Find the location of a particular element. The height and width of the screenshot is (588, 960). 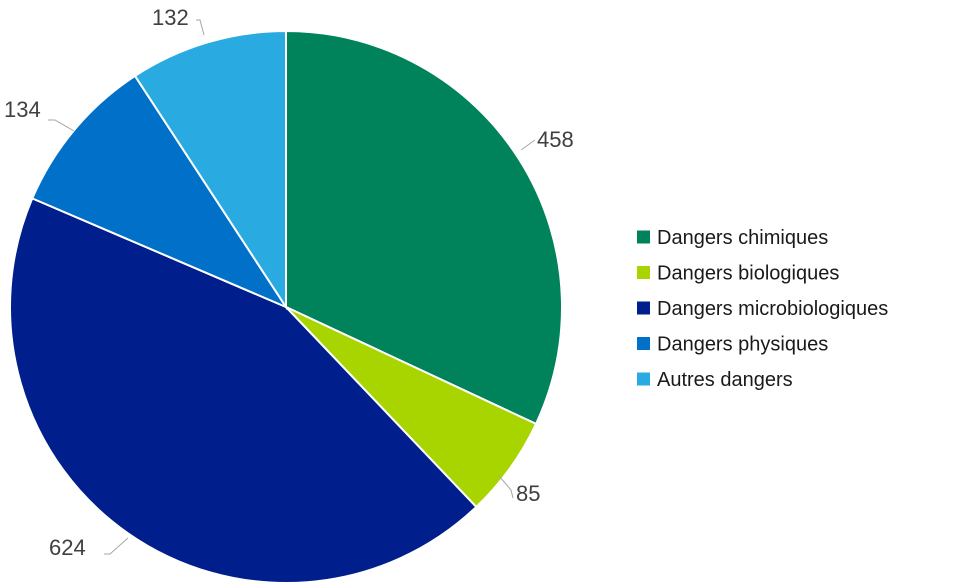

data-label-5: 132 is located at coordinates (170, 17).